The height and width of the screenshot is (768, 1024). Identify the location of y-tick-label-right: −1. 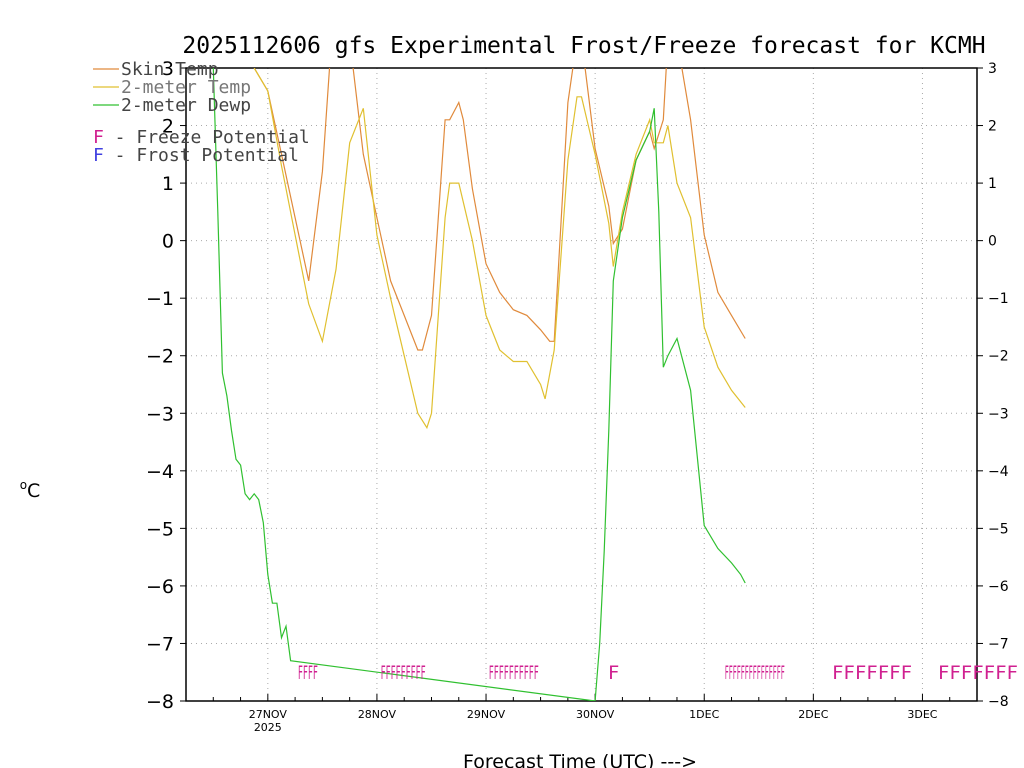
(998, 299).